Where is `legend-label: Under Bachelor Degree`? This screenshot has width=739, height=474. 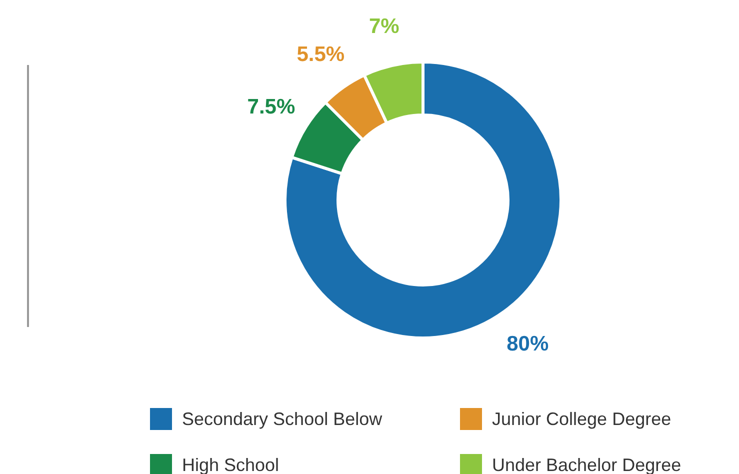
legend-label: Under Bachelor Degree is located at coordinates (587, 464).